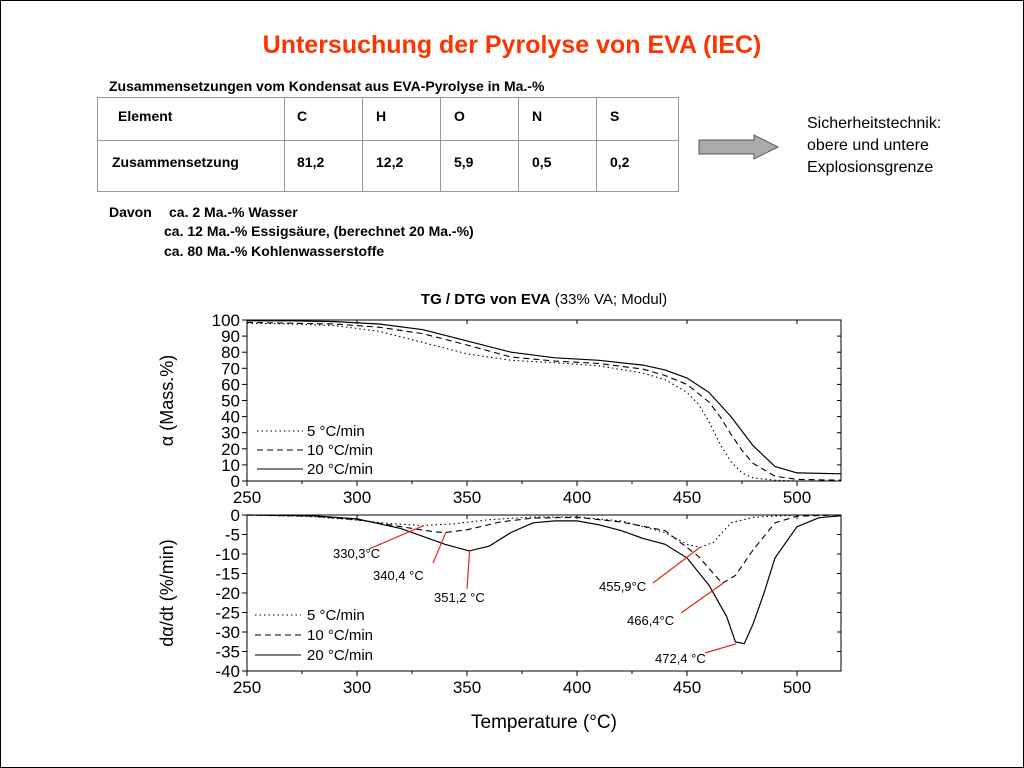 The image size is (1024, 768). What do you see at coordinates (356, 553) in the screenshot?
I see `callout-label: 330,3°C` at bounding box center [356, 553].